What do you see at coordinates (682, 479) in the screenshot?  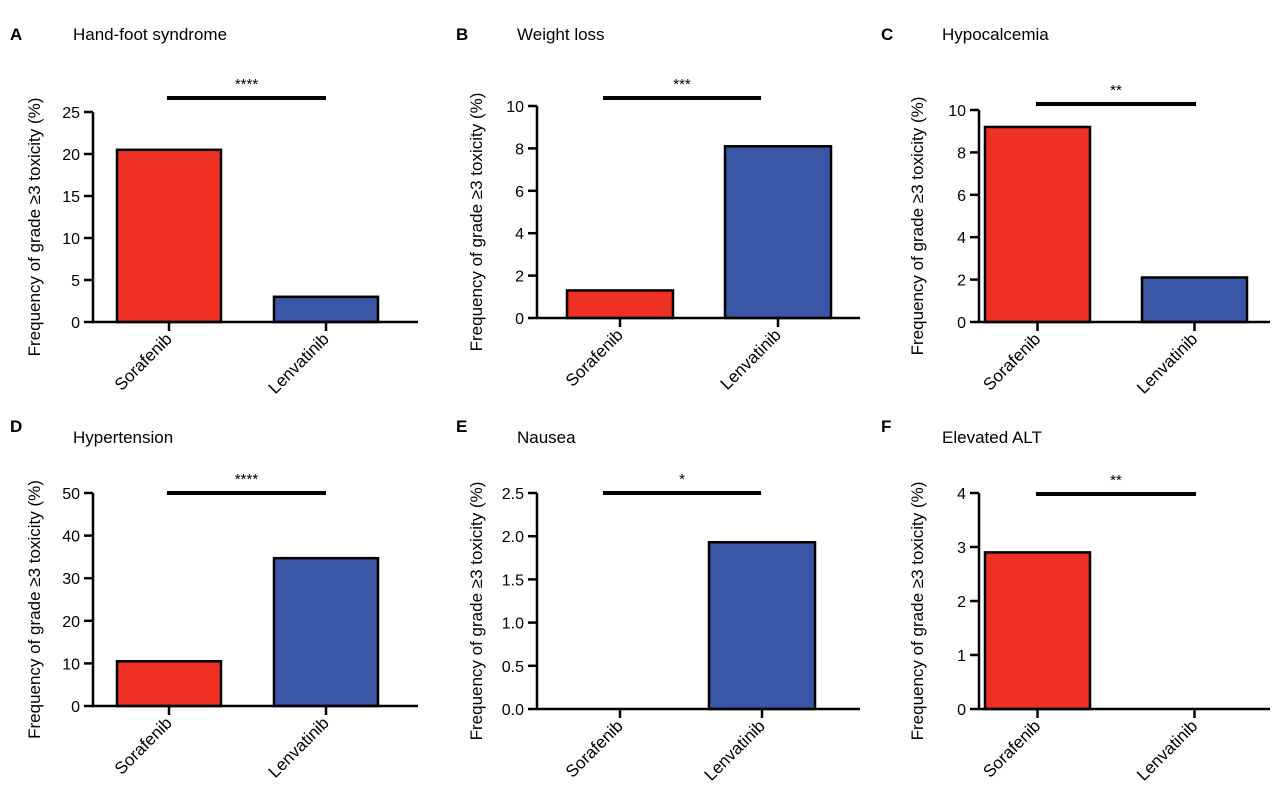 I see `significance-label: *` at bounding box center [682, 479].